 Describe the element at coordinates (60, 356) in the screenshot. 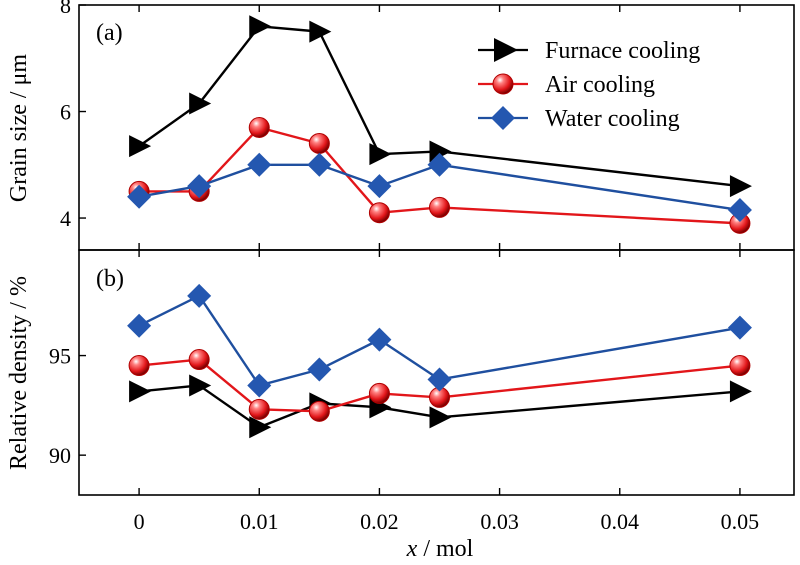

I see `y-tick-label: 95` at that location.